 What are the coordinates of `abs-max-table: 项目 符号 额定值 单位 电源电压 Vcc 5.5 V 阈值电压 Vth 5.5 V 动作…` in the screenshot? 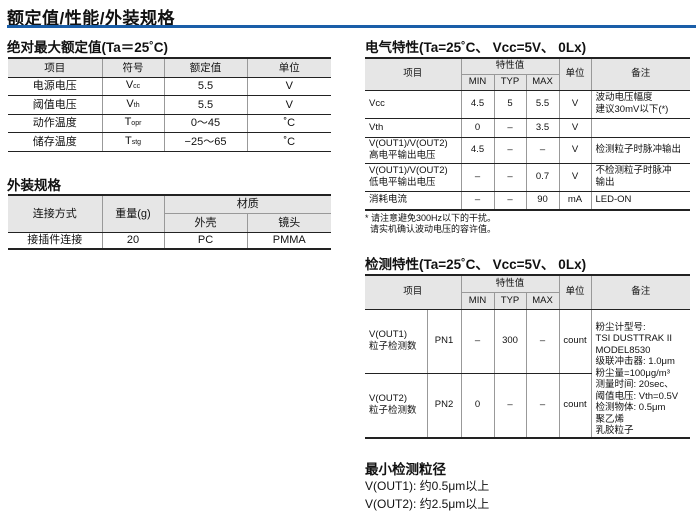 It's located at (169, 104).